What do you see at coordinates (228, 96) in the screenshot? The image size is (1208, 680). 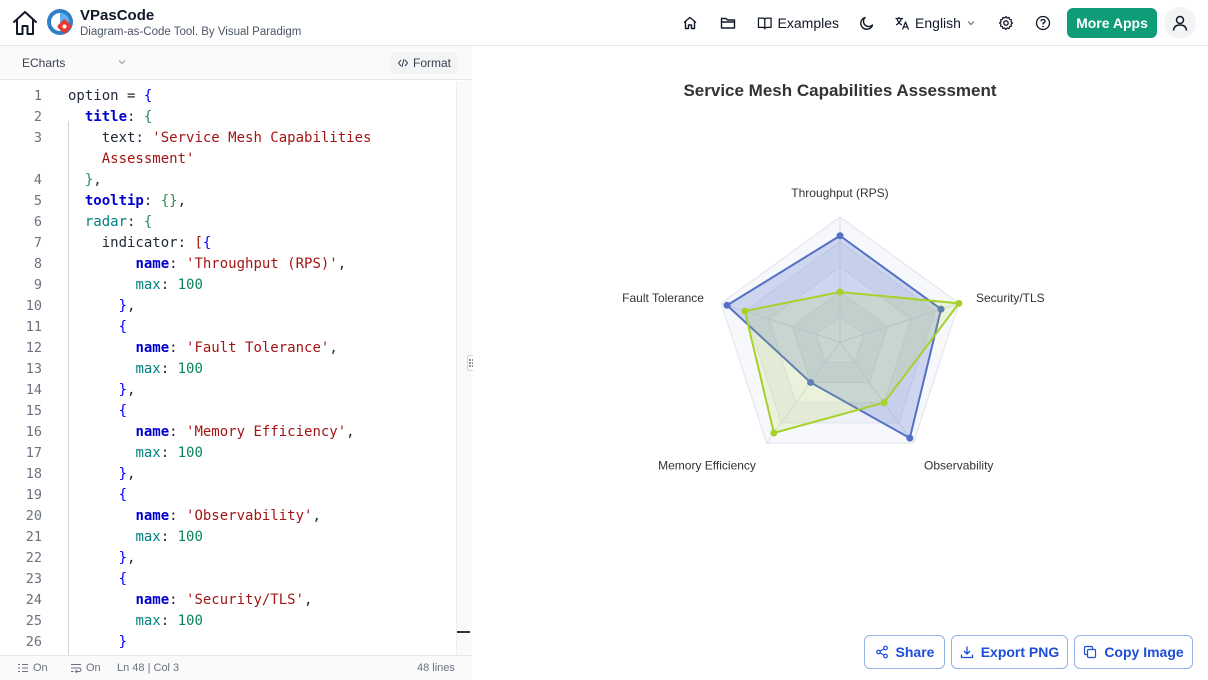 I see `code-line: 1 option = {` at bounding box center [228, 96].